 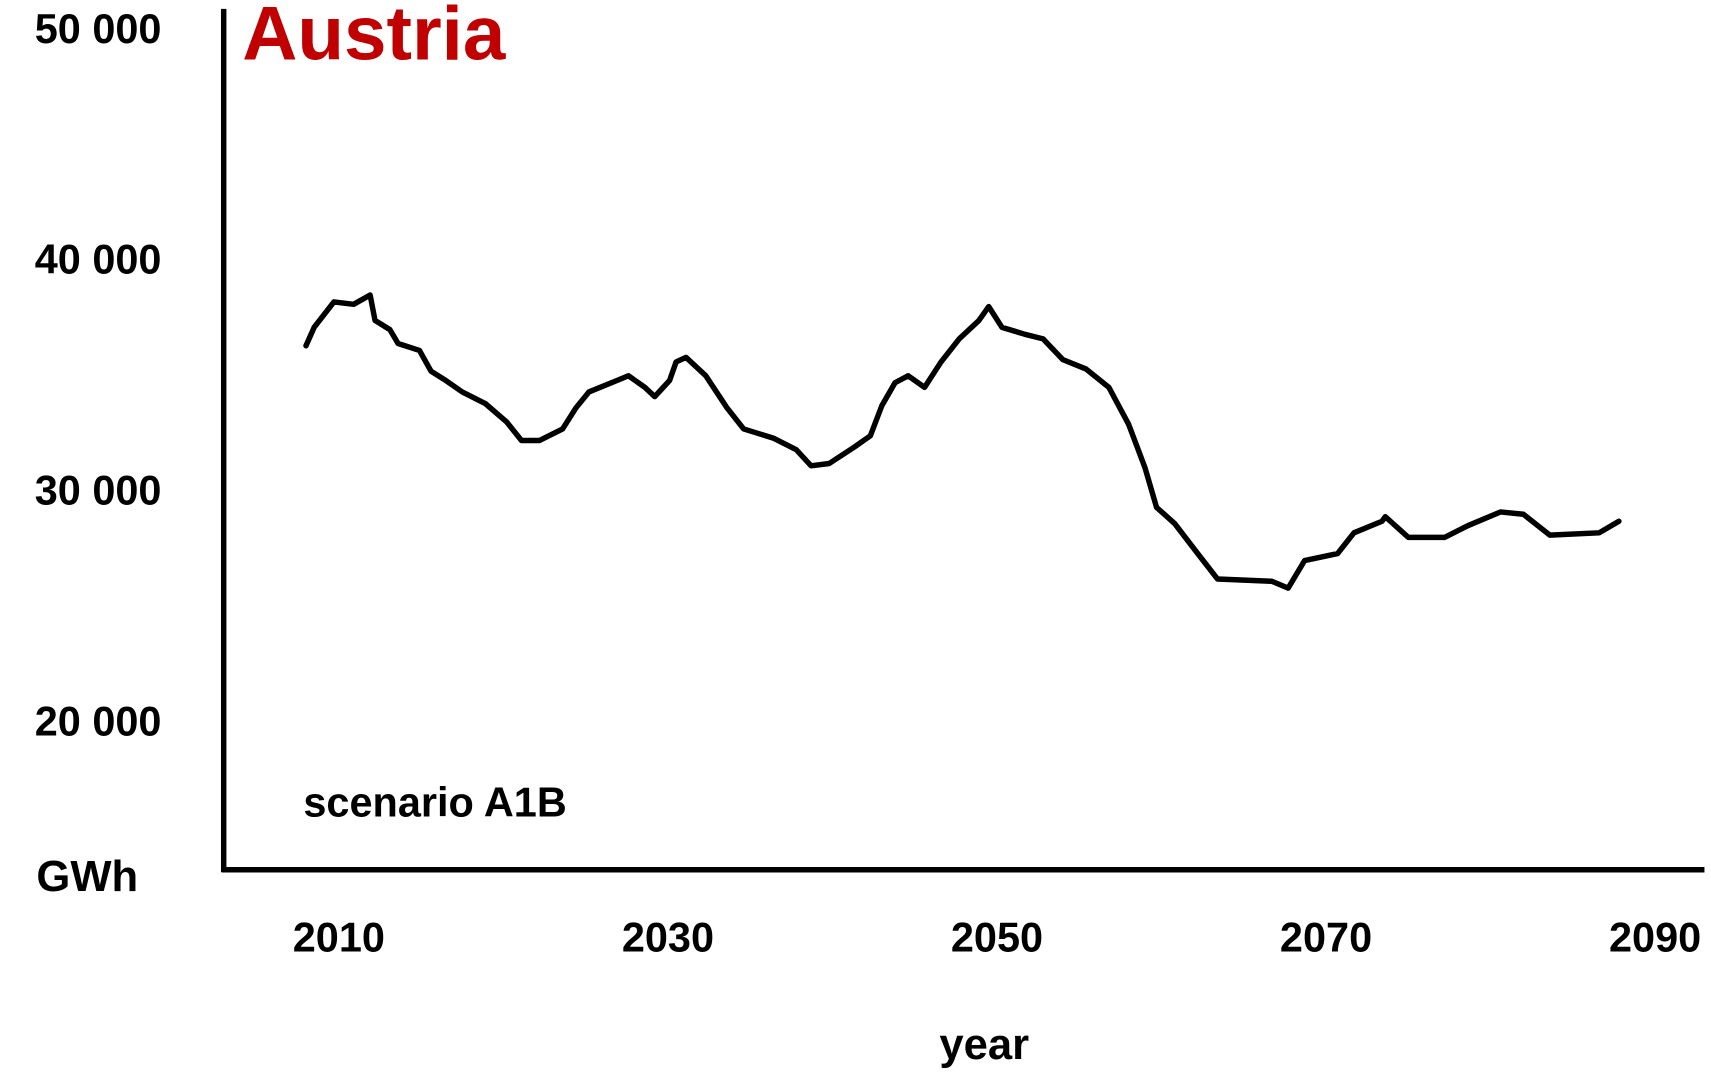 I want to click on y-tick-label: 40 000, so click(x=98, y=259).